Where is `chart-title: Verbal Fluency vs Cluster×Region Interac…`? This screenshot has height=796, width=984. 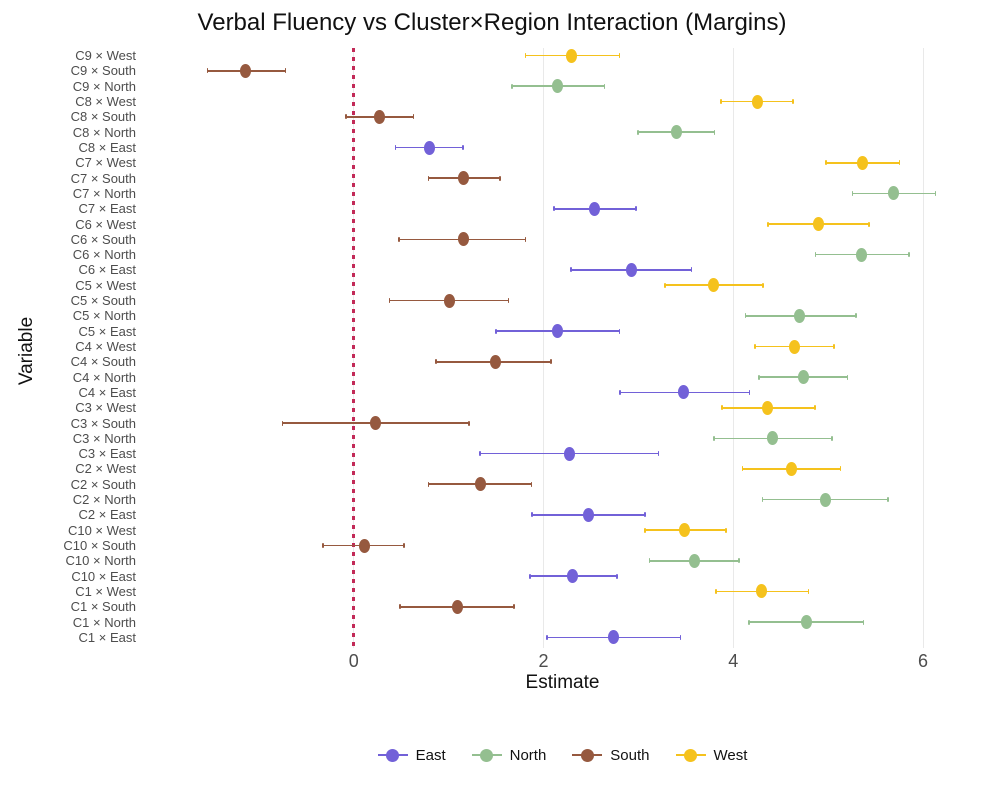
chart-title: Verbal Fluency vs Cluster×Region Interac… is located at coordinates (492, 22).